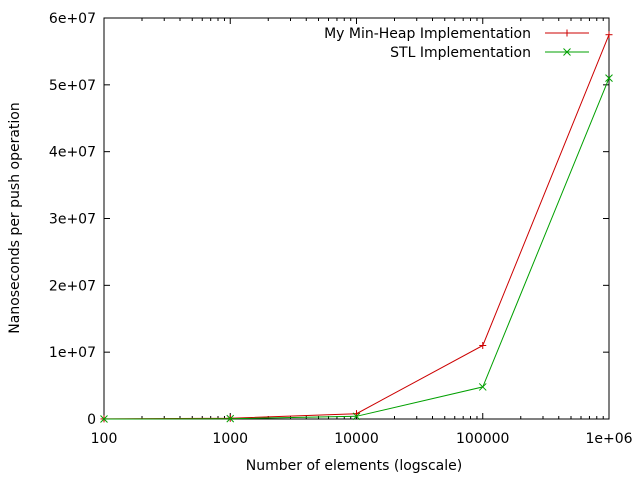 The width and height of the screenshot is (640, 480). What do you see at coordinates (356, 439) in the screenshot?
I see `x-tick-label: 10000` at bounding box center [356, 439].